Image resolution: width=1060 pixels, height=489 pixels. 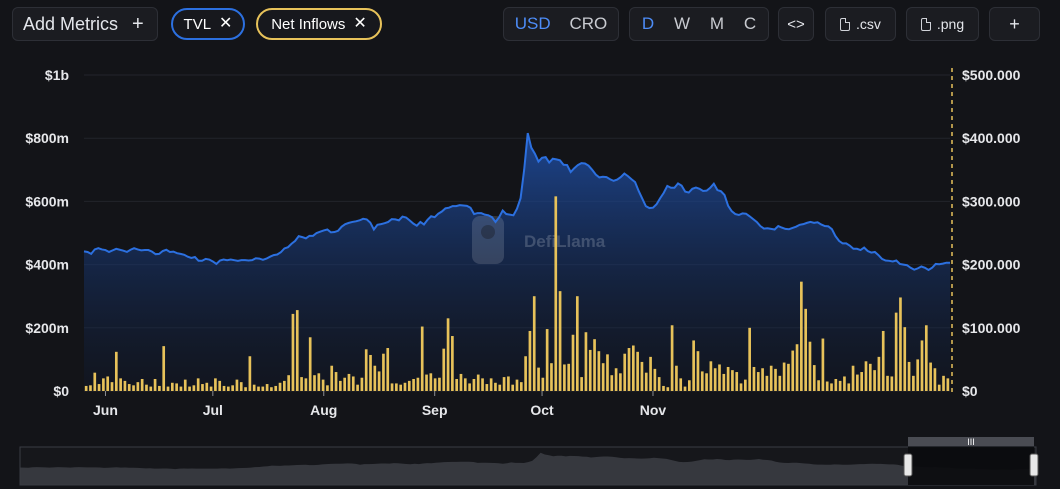 What do you see at coordinates (868, 24) in the screenshot?
I see `download-csv-label: .csv` at bounding box center [868, 24].